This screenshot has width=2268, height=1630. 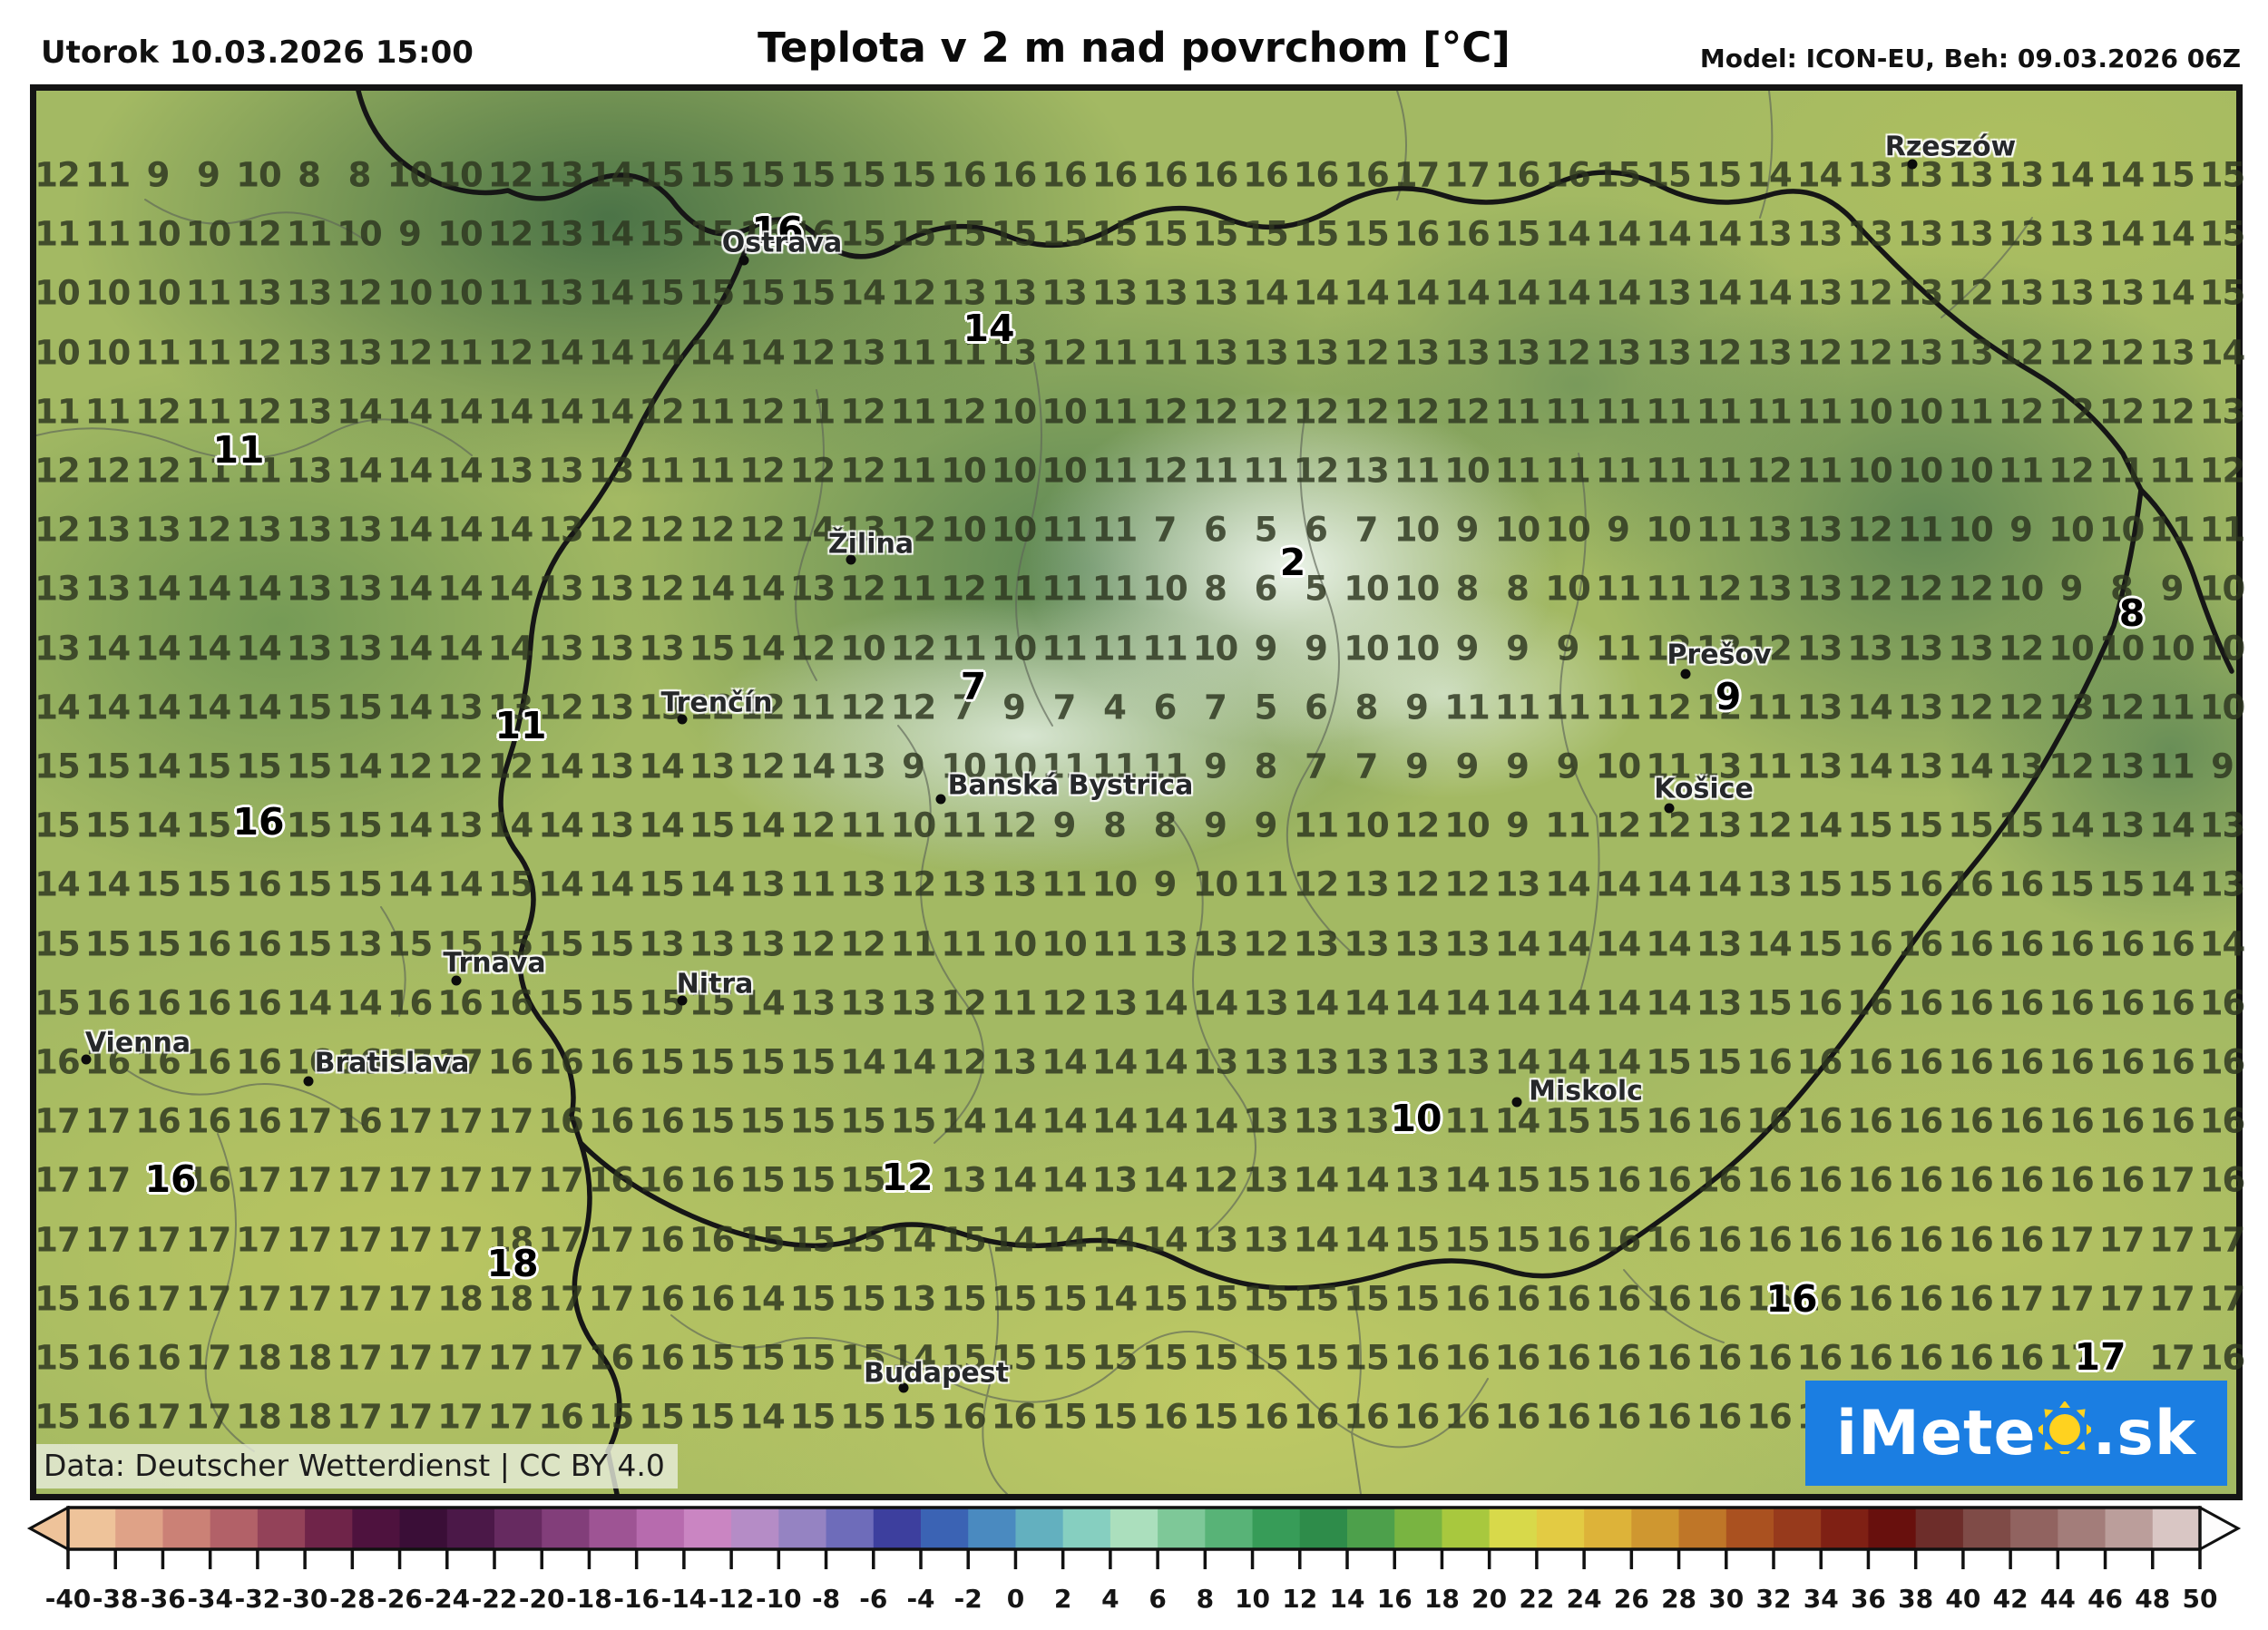 What do you see at coordinates (1416, 1118) in the screenshot?
I see `extreme-value: 10` at bounding box center [1416, 1118].